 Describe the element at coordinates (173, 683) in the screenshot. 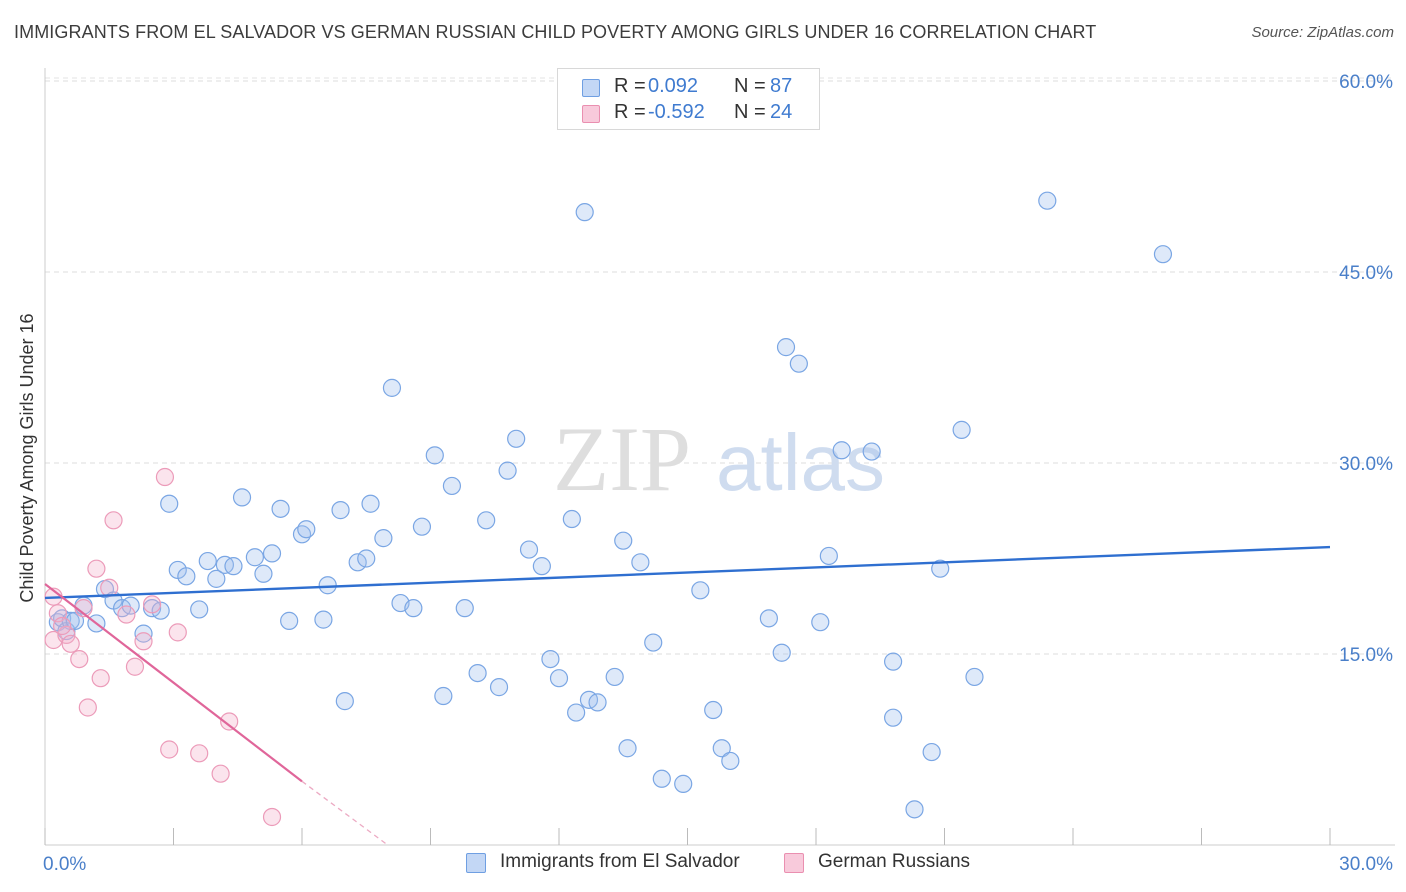

I see `trend-line-german-russians` at that location.